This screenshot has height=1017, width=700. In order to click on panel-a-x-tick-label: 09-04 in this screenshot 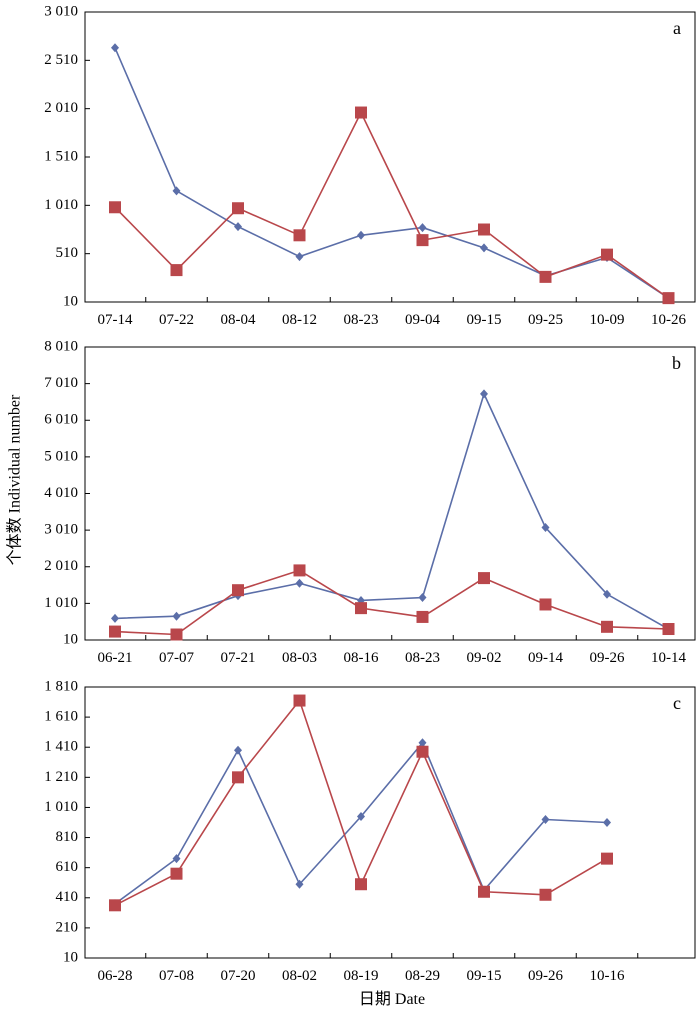, I will do `click(422, 320)`.